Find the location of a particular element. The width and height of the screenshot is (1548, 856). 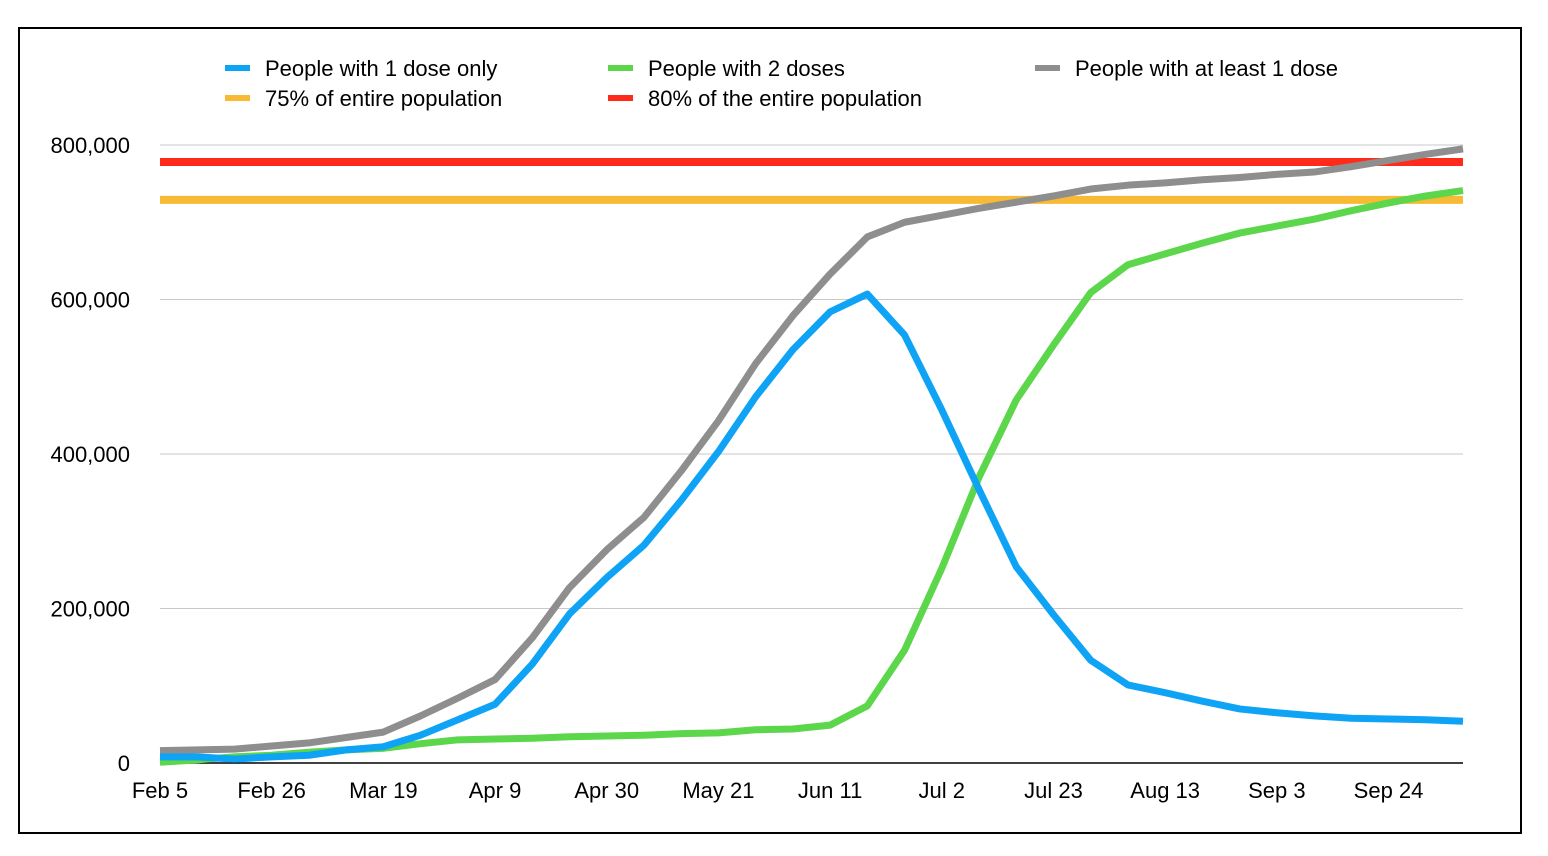

legend-label: People with 2 doses is located at coordinates (746, 68).